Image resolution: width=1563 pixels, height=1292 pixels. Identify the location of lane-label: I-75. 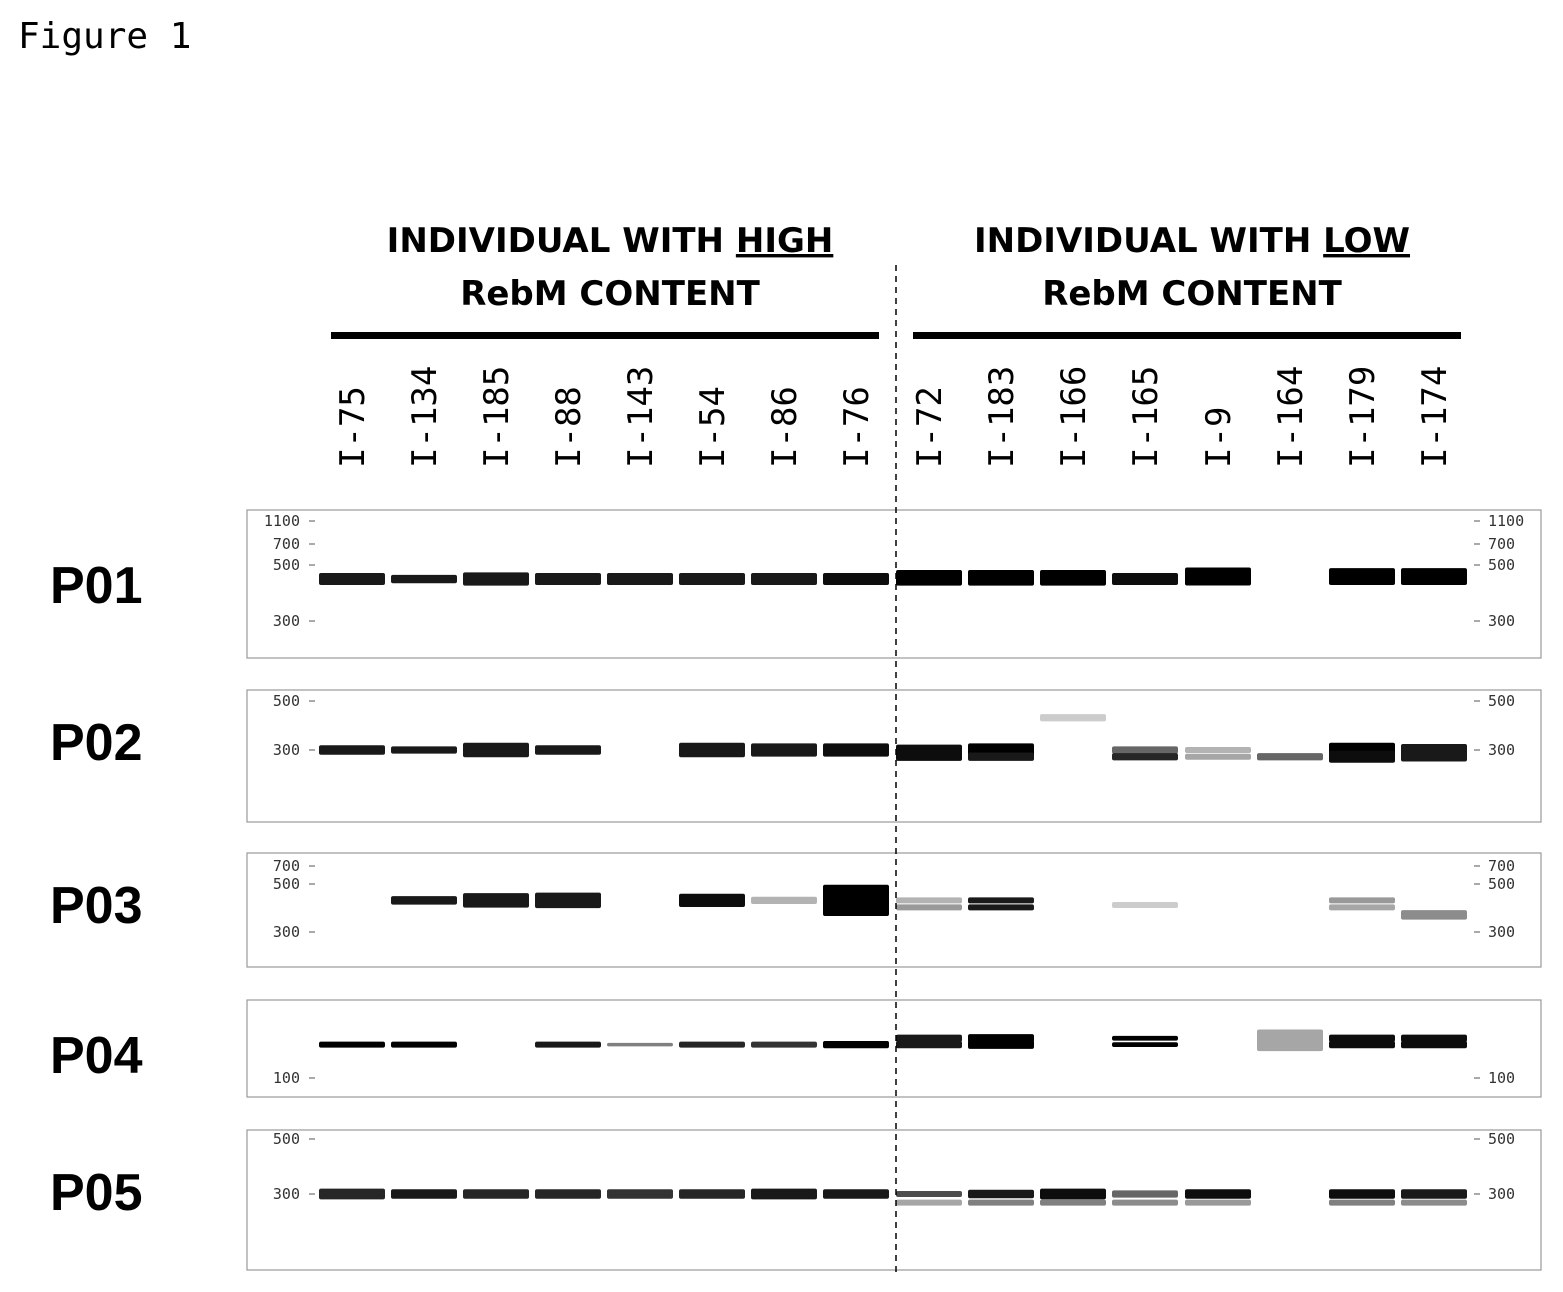
(353, 427).